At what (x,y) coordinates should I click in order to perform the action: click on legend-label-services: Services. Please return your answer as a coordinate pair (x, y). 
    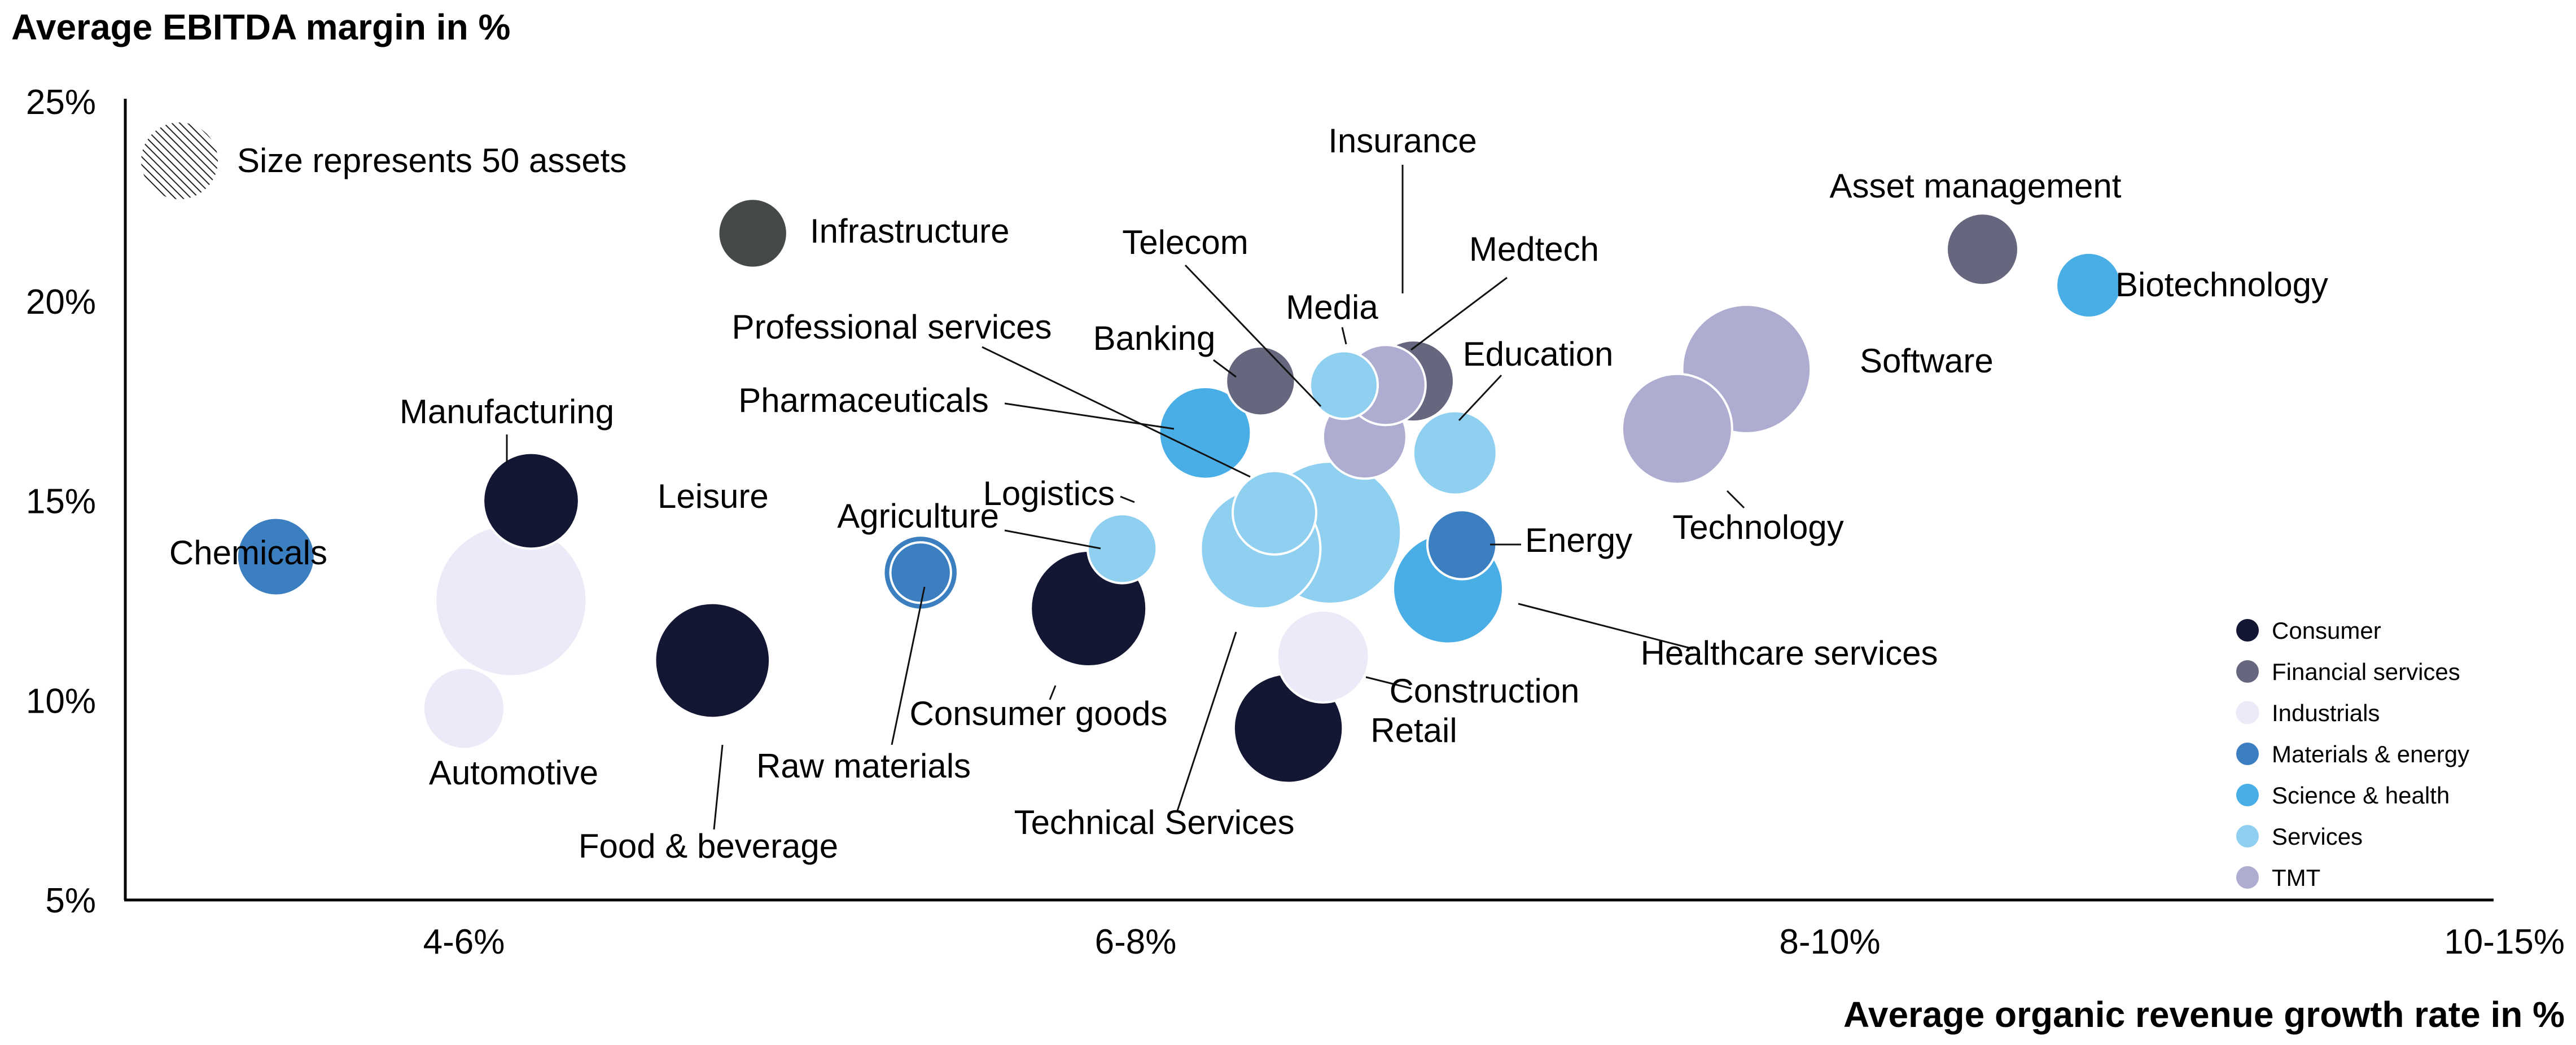
    Looking at the image, I should click on (2317, 836).